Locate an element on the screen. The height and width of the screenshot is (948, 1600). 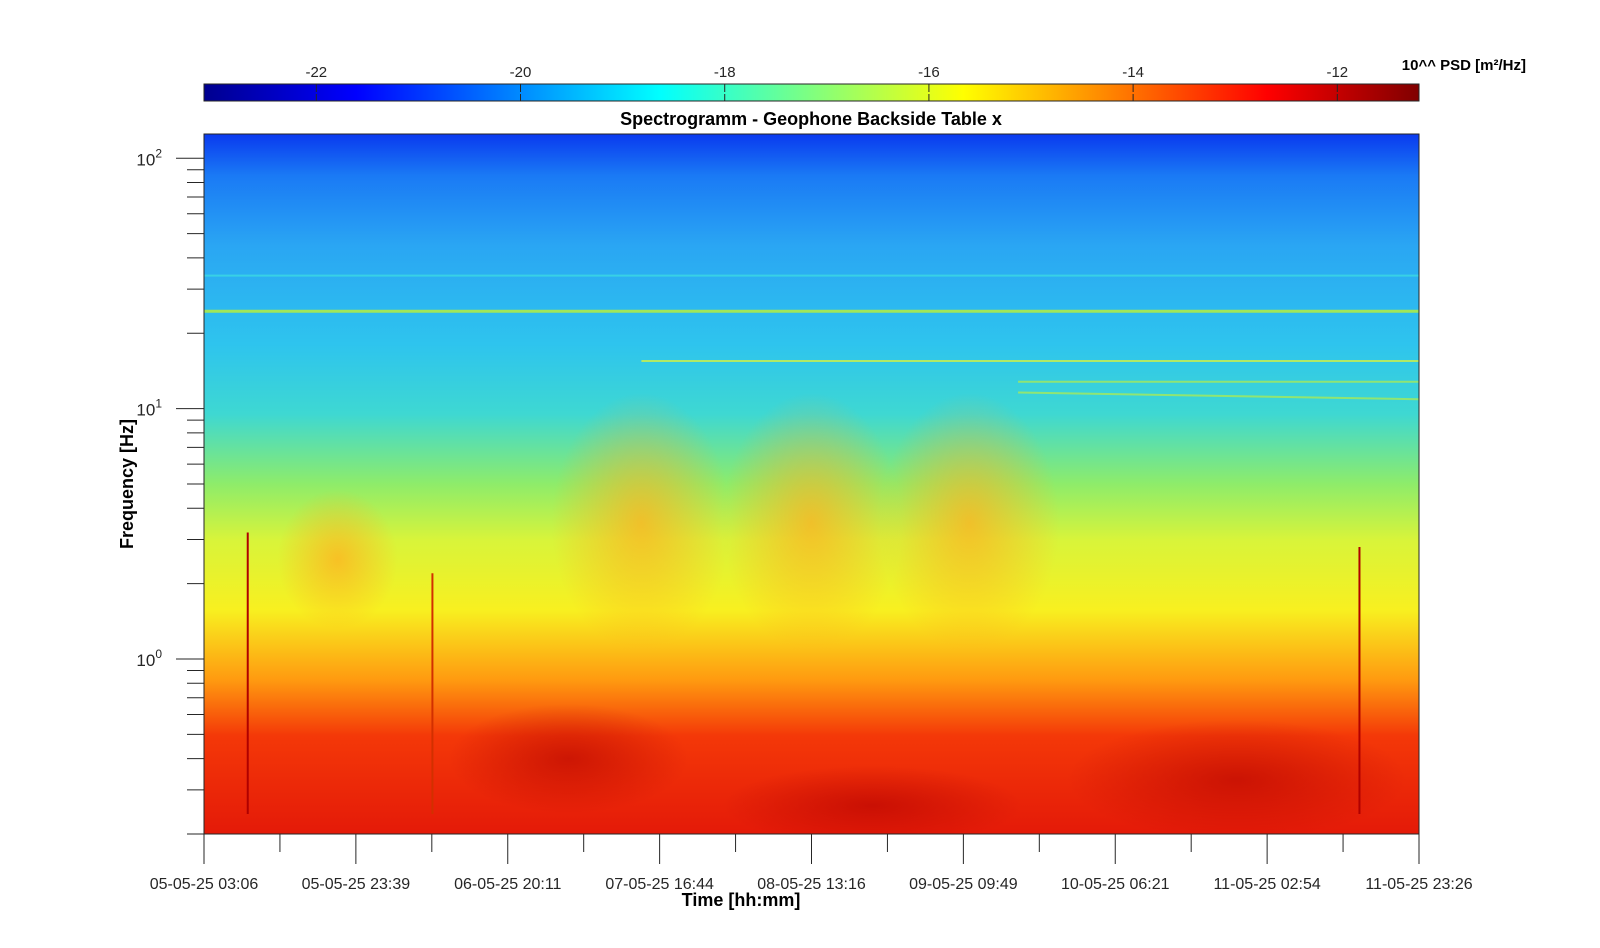
x-axis-label: Time [hh:mm] is located at coordinates (741, 900).